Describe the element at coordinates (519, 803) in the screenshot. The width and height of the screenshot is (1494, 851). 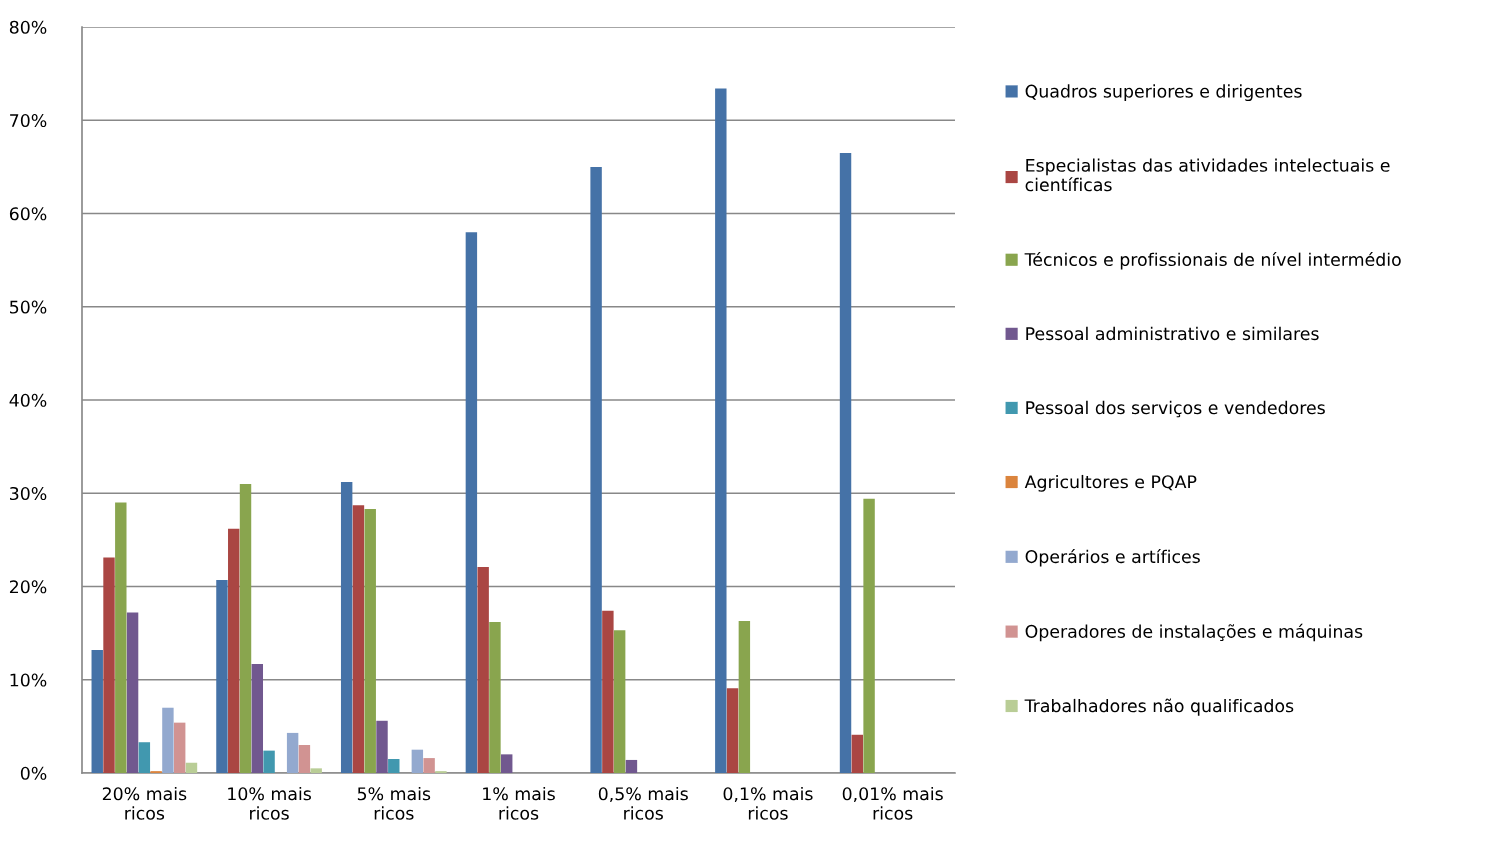
I see `x-tick-label: 1% mais ricos` at that location.